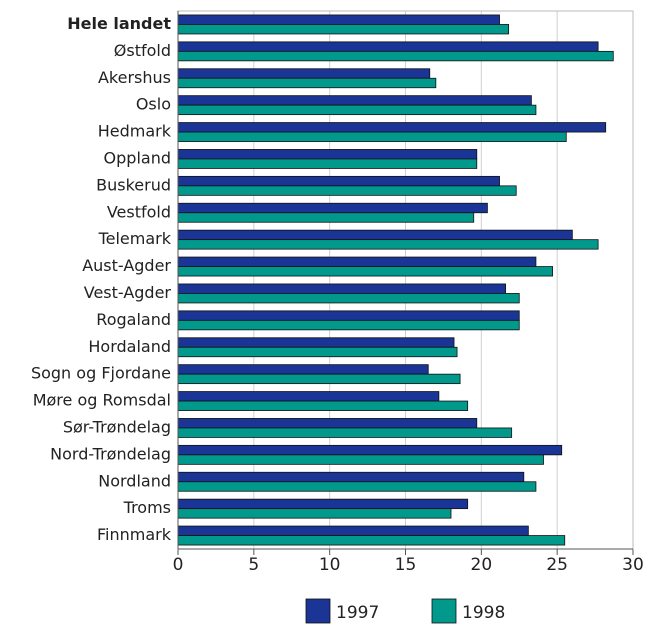  I want to click on y-tick-label: Rogaland, so click(133, 319).